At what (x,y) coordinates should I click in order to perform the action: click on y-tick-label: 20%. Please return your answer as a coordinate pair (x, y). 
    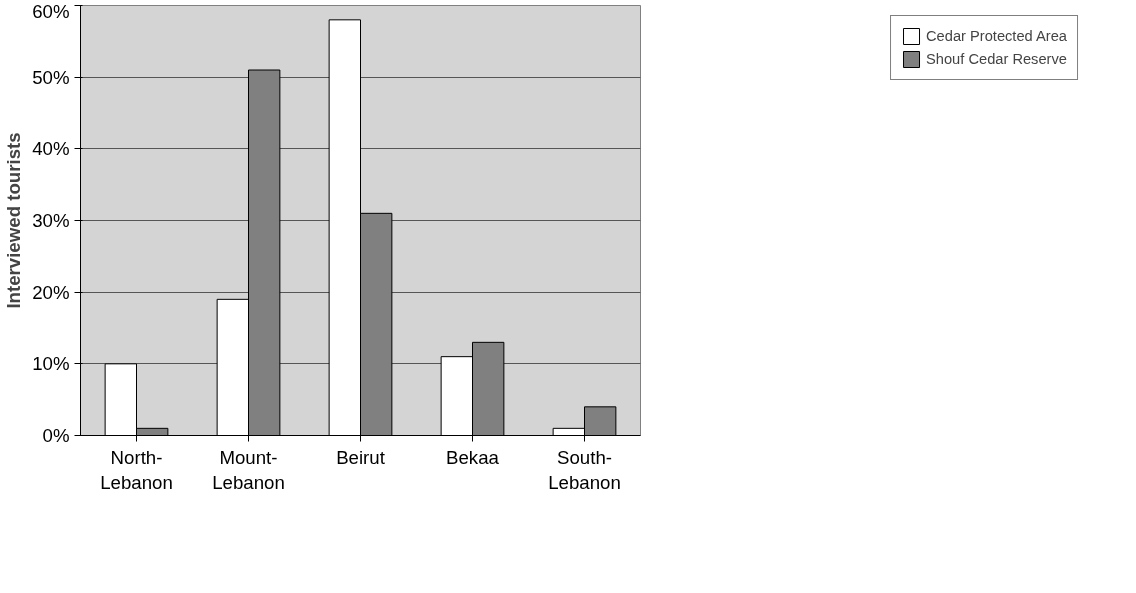
    Looking at the image, I should click on (51, 292).